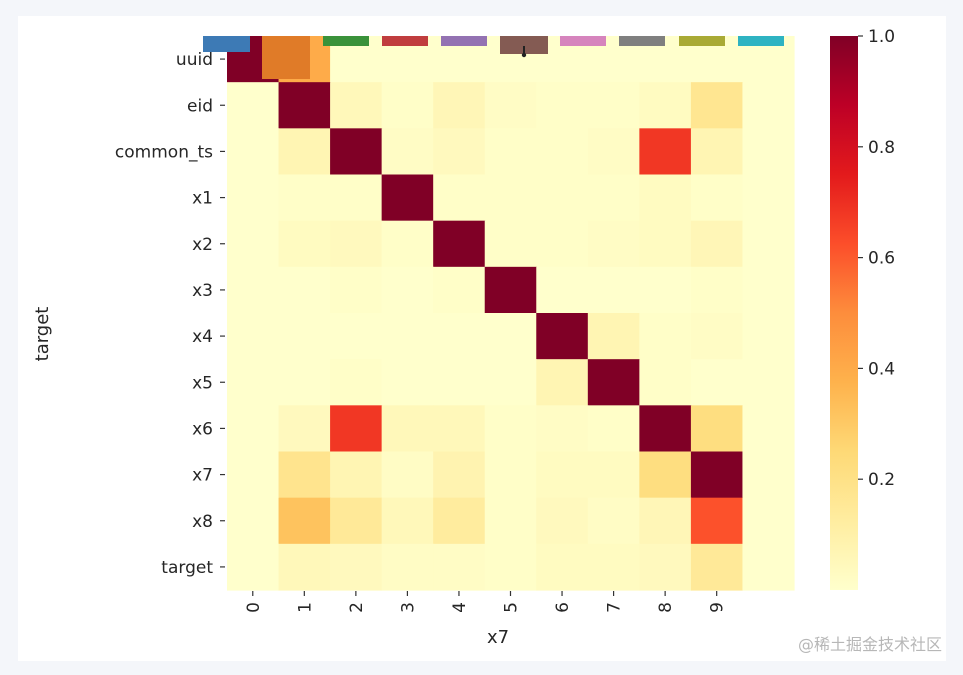 Image resolution: width=963 pixels, height=675 pixels. Describe the element at coordinates (202, 291) in the screenshot. I see `y-tick-label: x3` at that location.